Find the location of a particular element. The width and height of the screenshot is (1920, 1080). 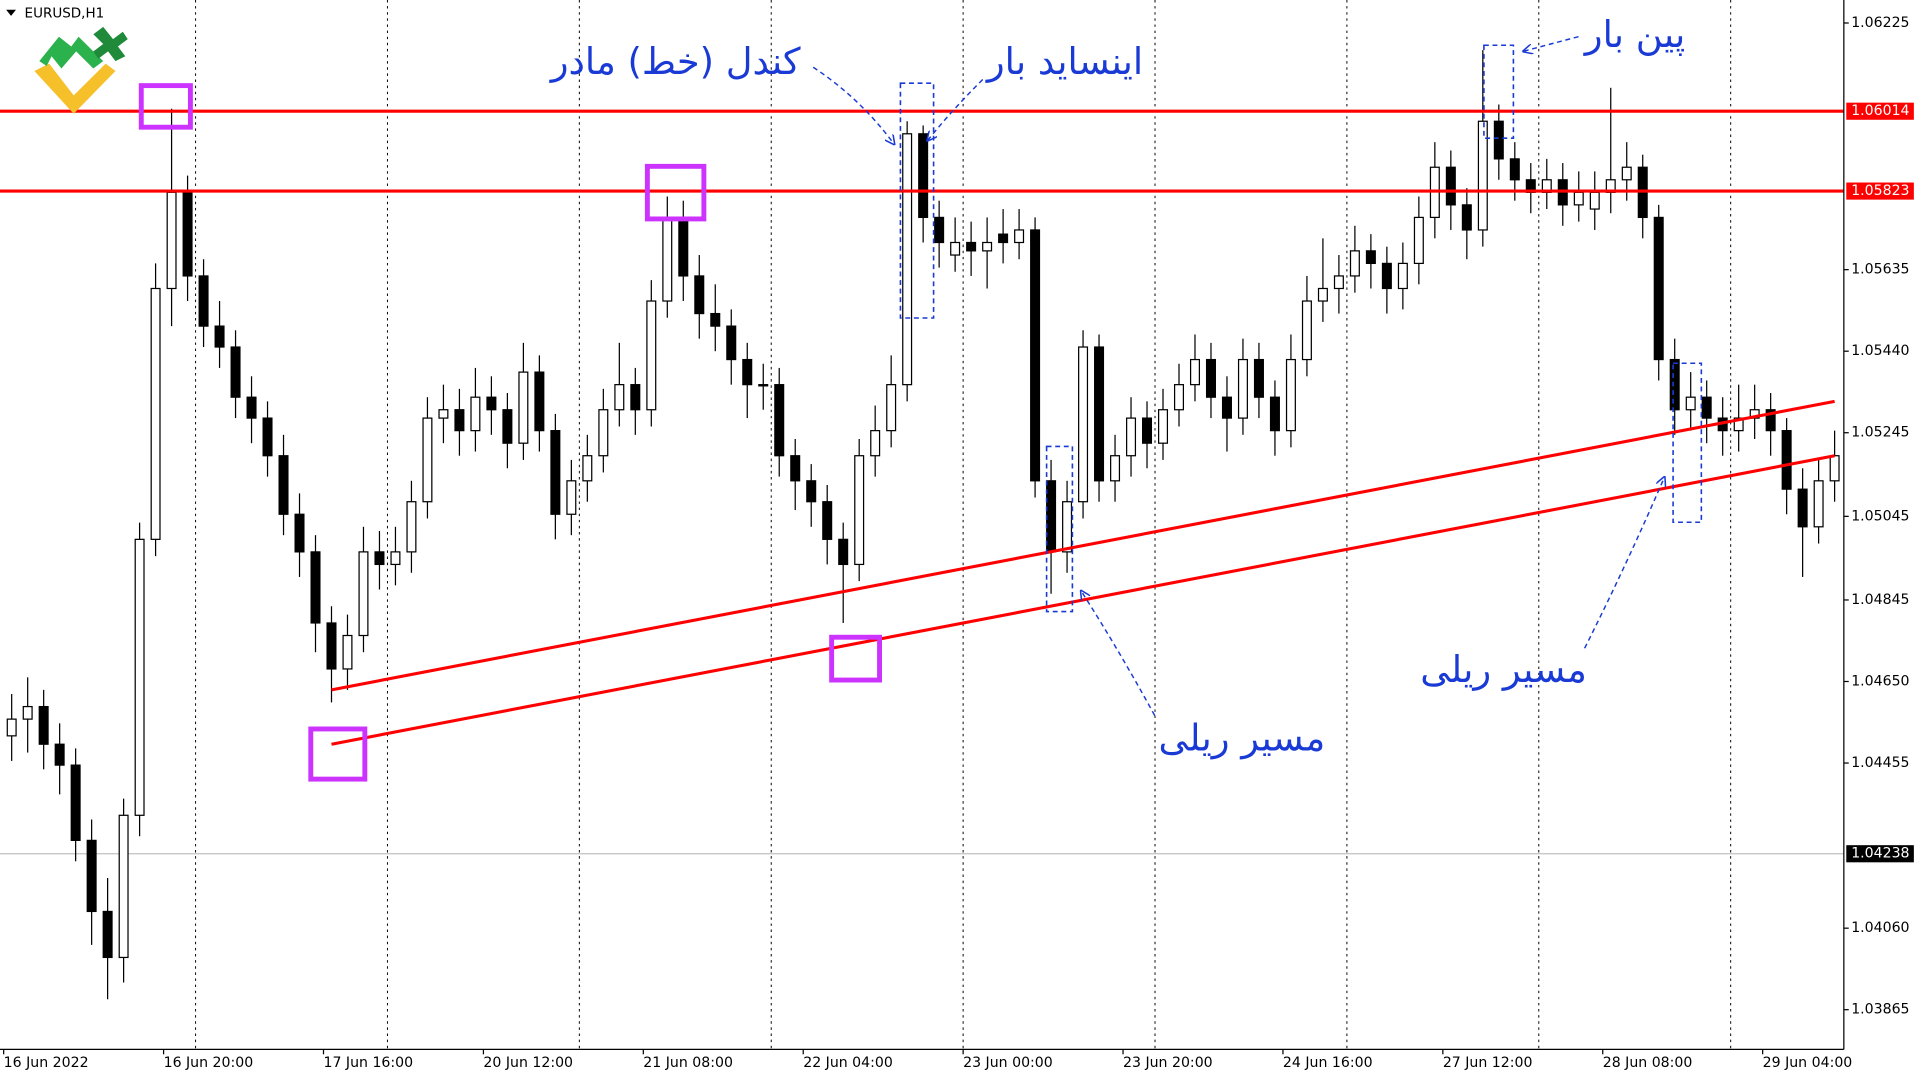

y-tick-label: 1.05045 is located at coordinates (1880, 516).